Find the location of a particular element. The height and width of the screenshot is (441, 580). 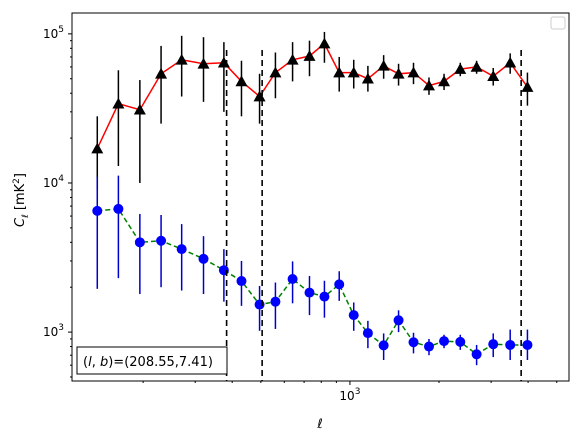

x-axis-label: ℓ is located at coordinates (319, 424).